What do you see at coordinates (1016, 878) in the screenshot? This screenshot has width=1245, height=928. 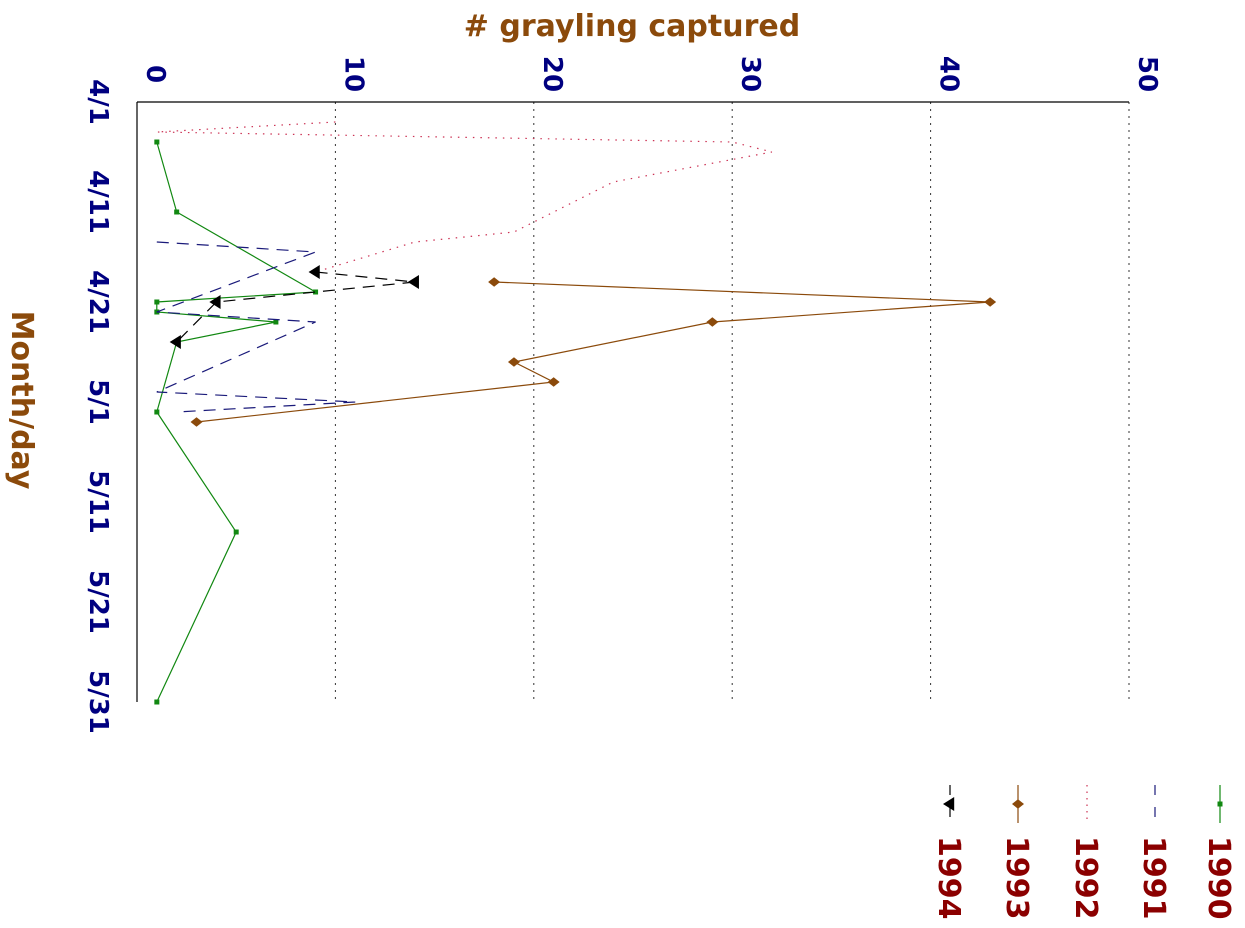 I see `legend-label: 1993` at bounding box center [1016, 878].